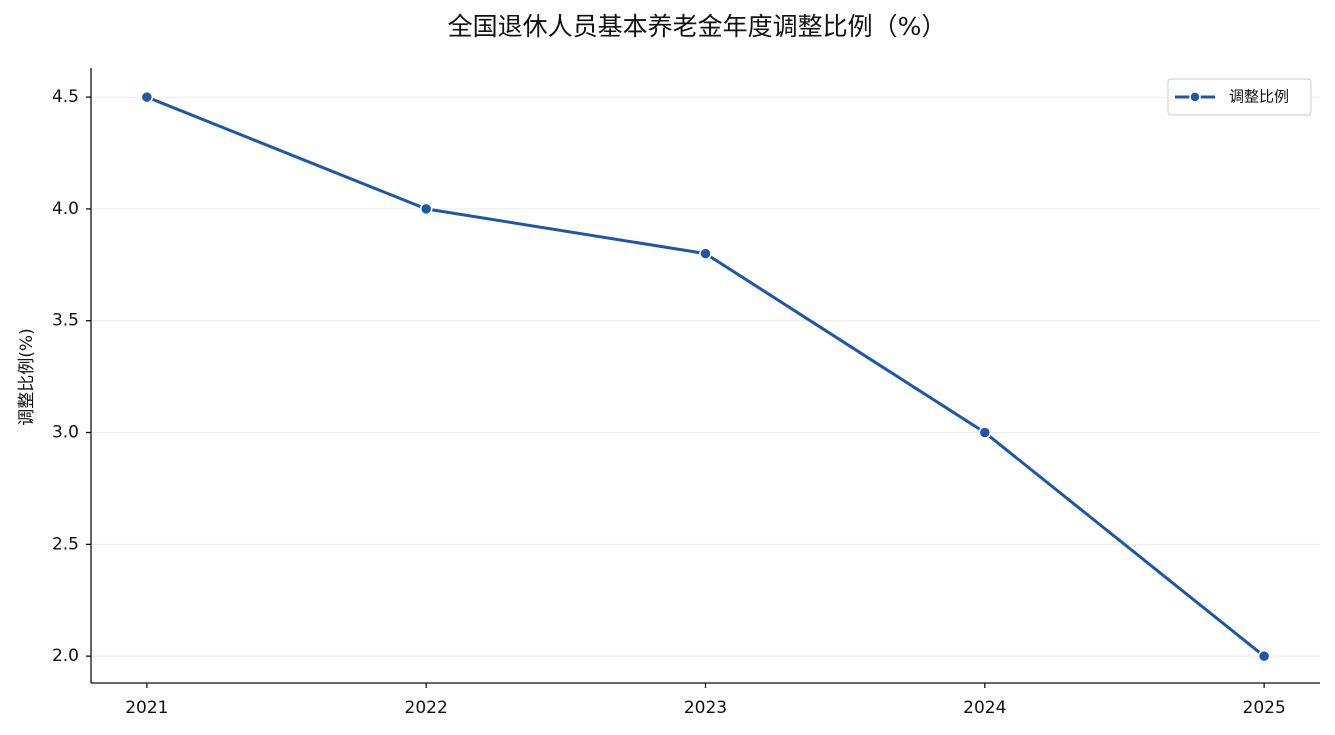 This screenshot has height=735, width=1335. I want to click on y-tick-label: 3.0, so click(65, 433).